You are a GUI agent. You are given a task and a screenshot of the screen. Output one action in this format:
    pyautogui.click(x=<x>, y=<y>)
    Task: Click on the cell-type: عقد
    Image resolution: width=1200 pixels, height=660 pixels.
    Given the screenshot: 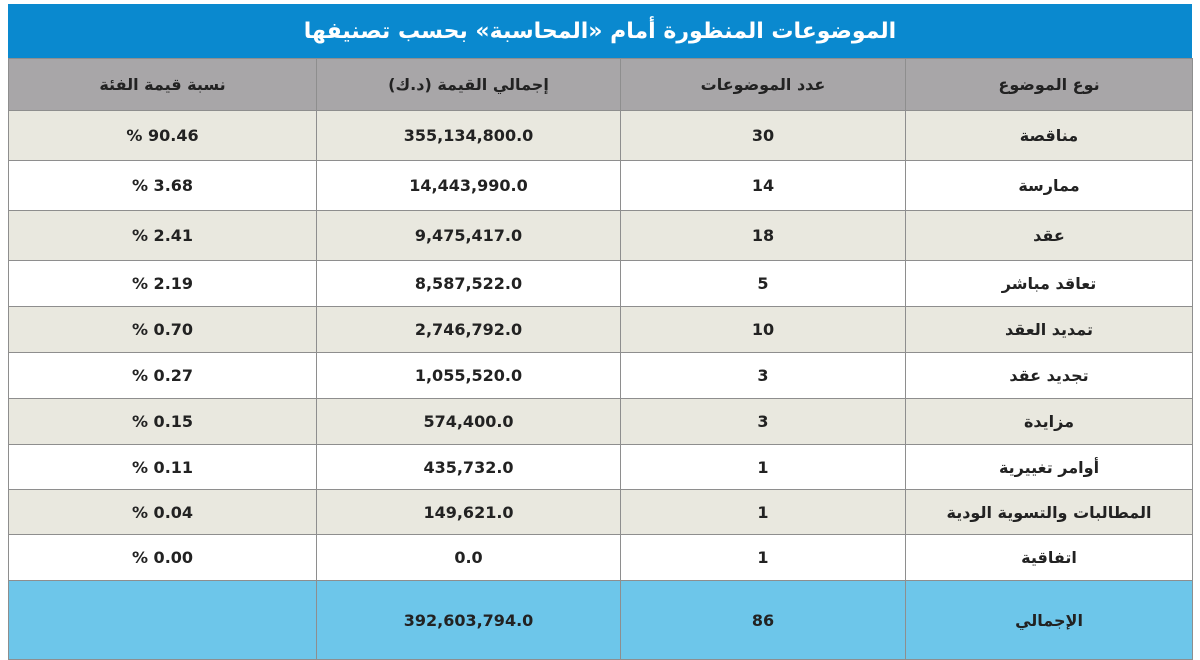 What is the action you would take?
    pyautogui.click(x=1049, y=235)
    